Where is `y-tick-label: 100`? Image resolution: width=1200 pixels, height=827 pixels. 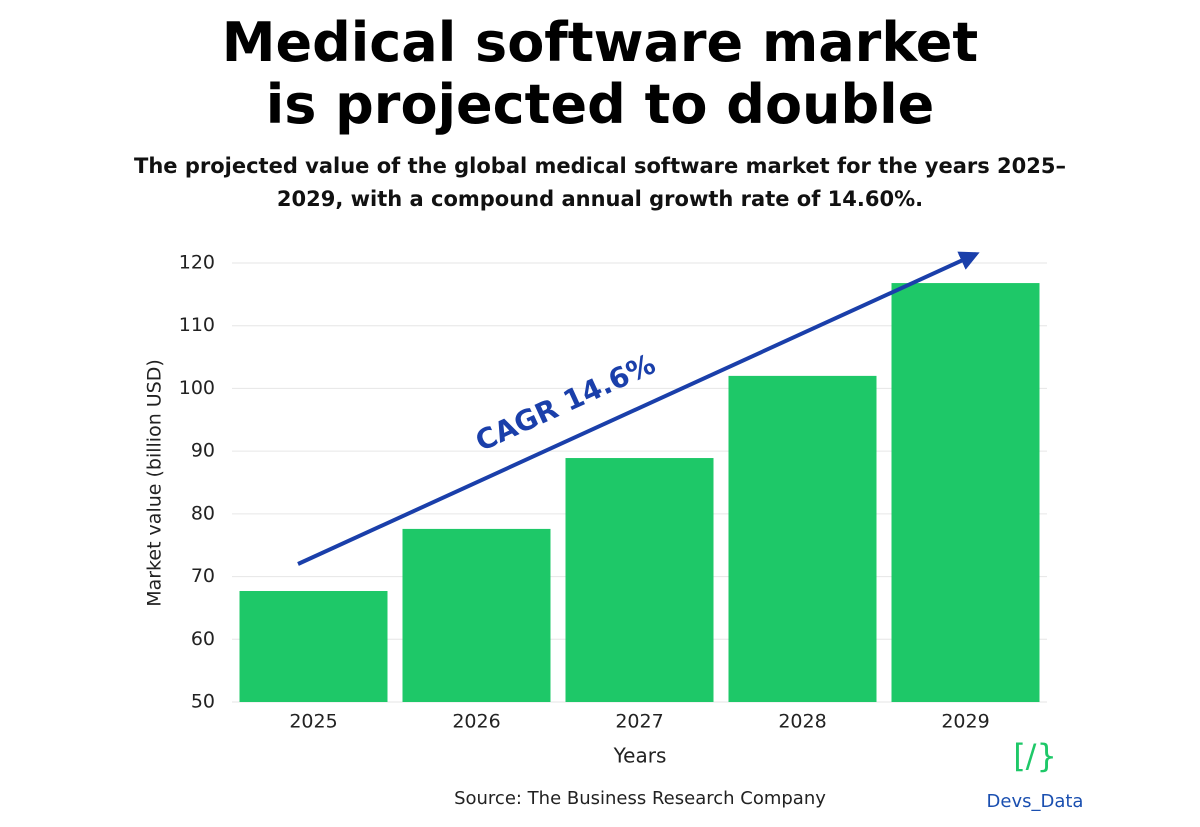 y-tick-label: 100 is located at coordinates (197, 388).